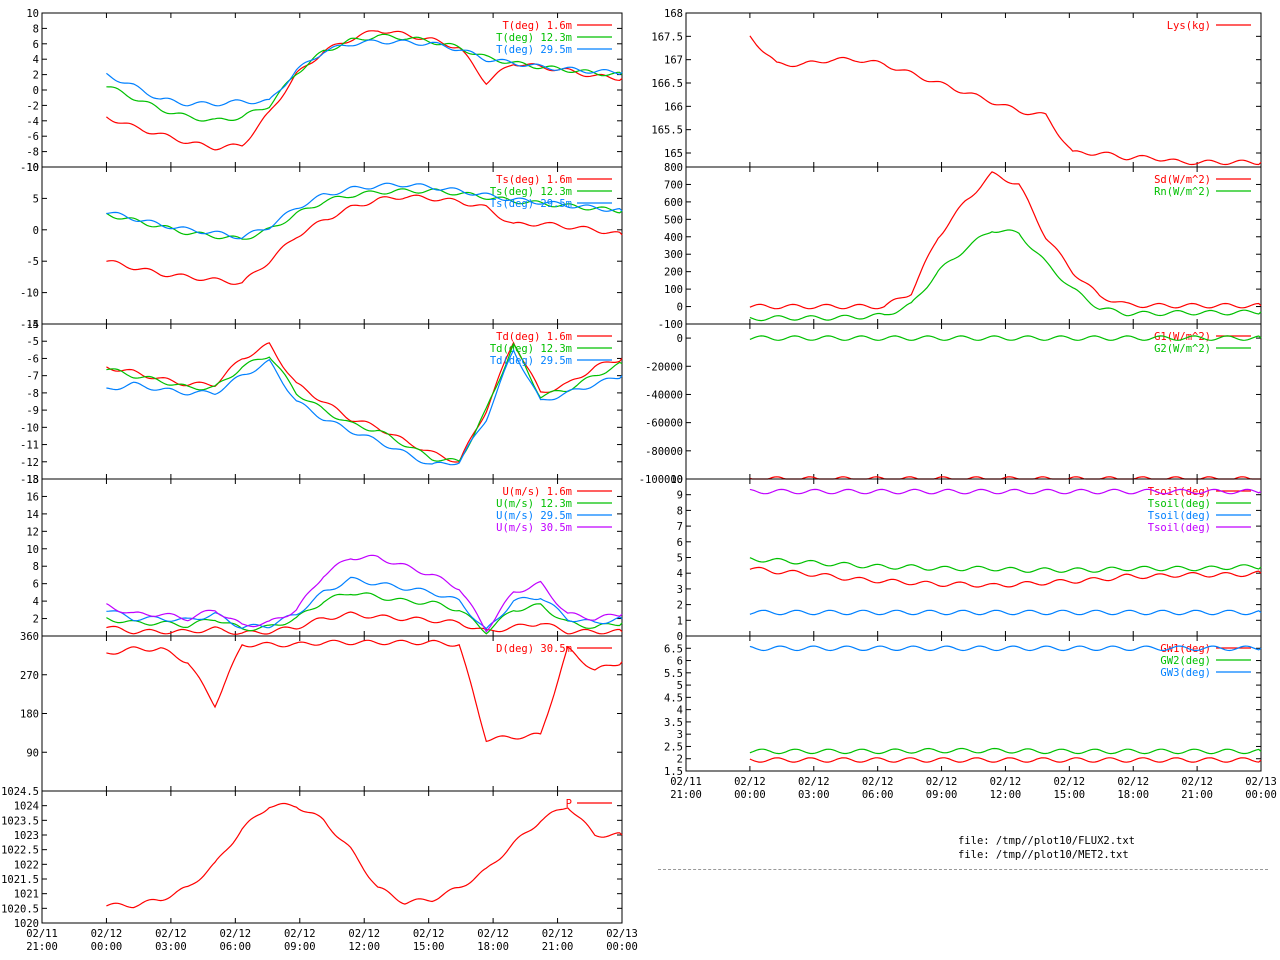 The width and height of the screenshot is (1280, 960). Describe the element at coordinates (673, 255) in the screenshot. I see `y-tick-label: 300` at that location.